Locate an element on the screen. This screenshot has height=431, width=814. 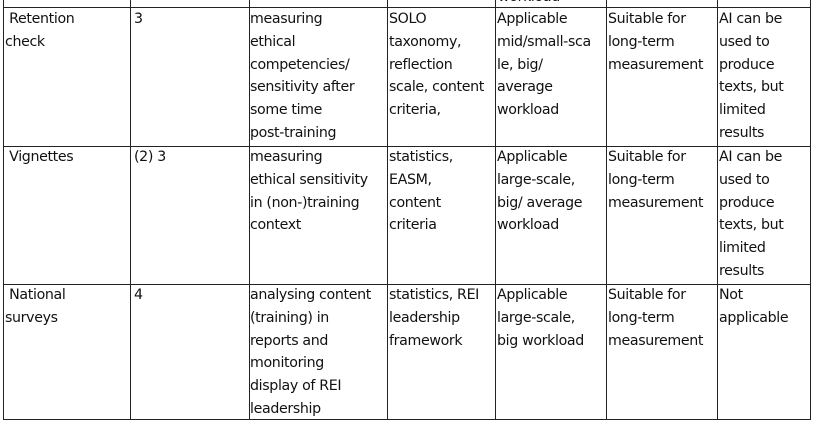
partial-cell-text: workload is located at coordinates (529, 4).